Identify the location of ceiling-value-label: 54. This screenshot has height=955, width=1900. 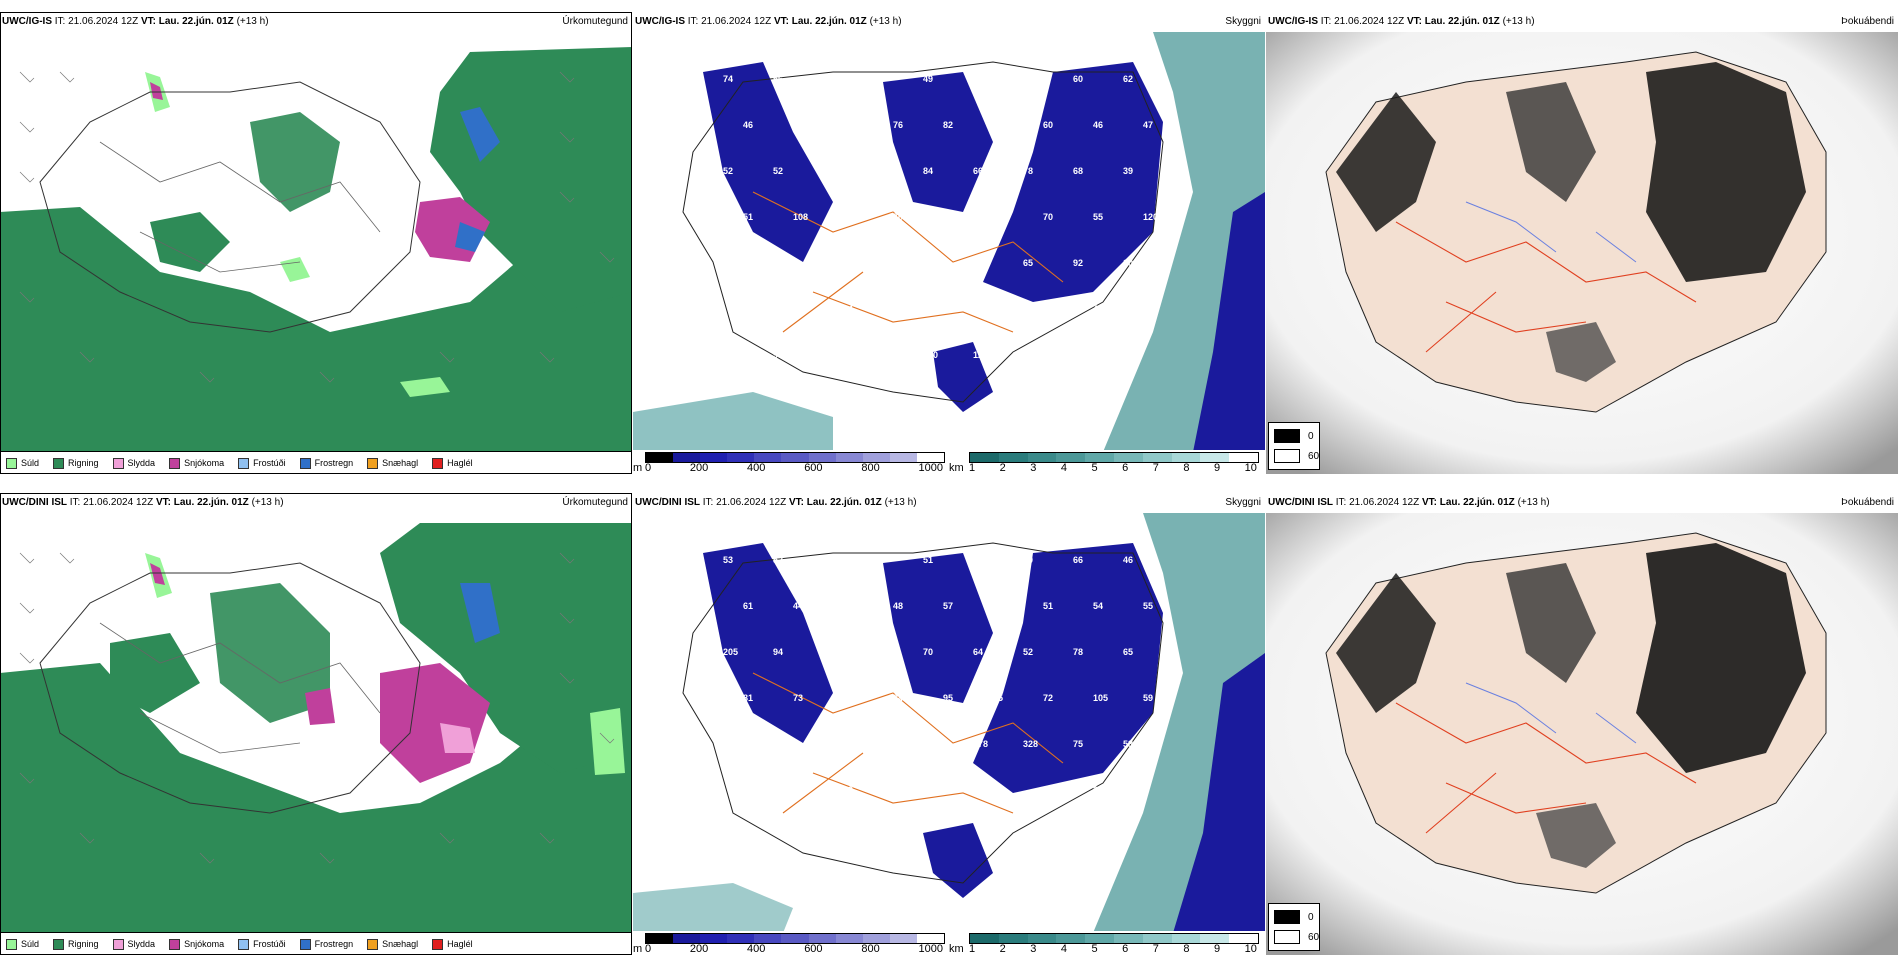
(1098, 606).